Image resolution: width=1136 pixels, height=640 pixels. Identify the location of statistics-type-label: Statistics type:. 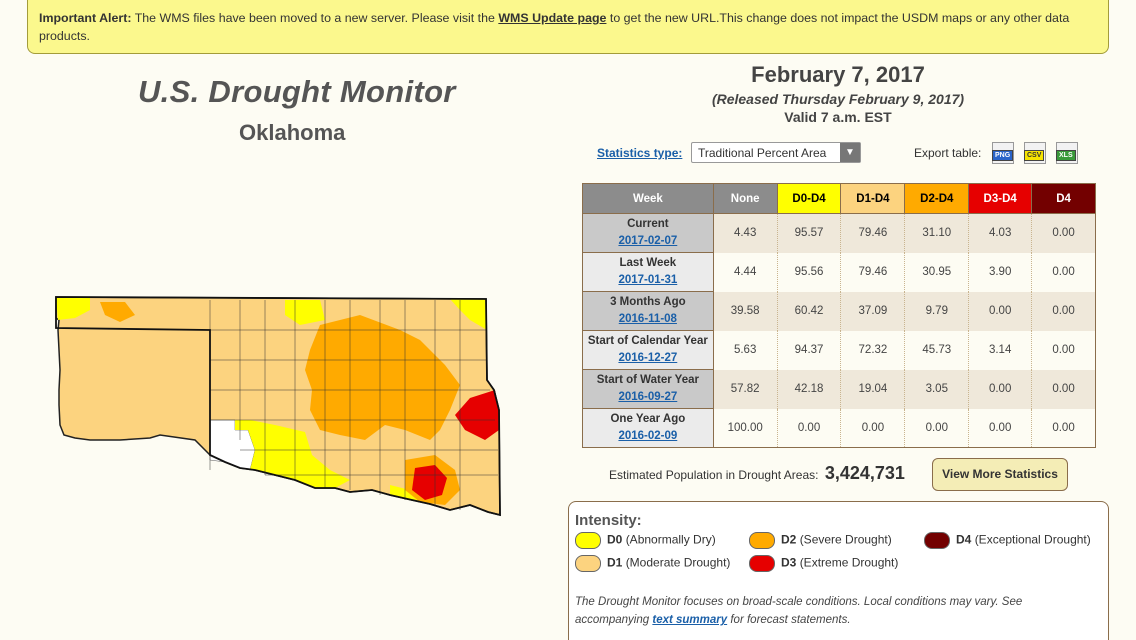
(640, 153).